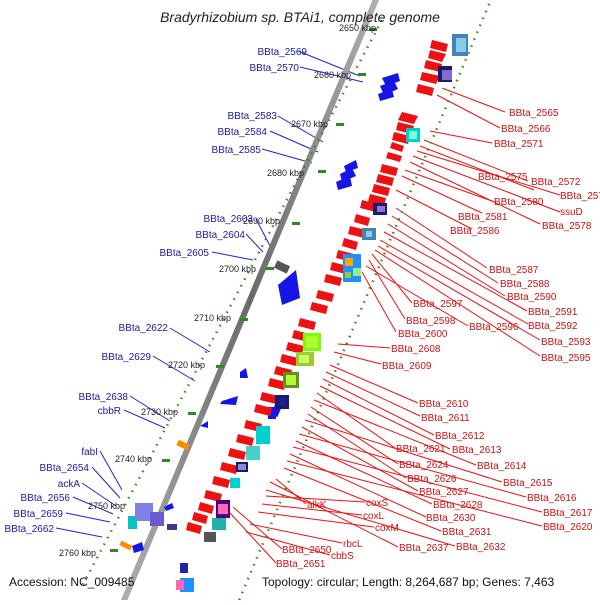 This screenshot has width=600, height=605. Describe the element at coordinates (229, 219) in the screenshot. I see `gene-label-left: BBta_2603` at that location.